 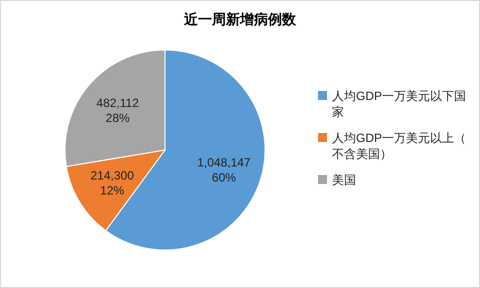 I want to click on legend-label: 人均GDP一万美元以下国家, so click(x=399, y=104).